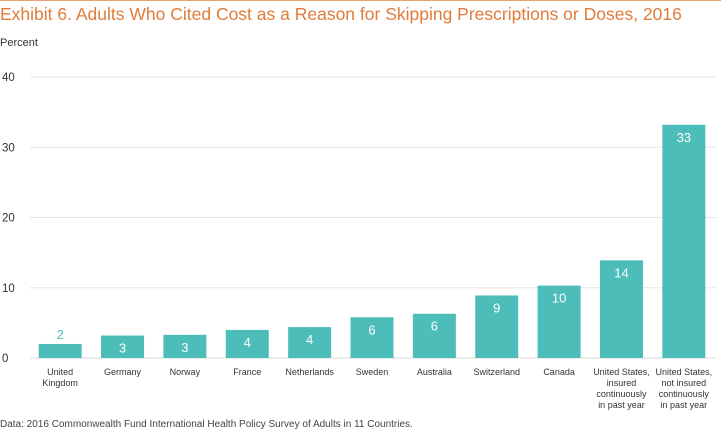 Image resolution: width=721 pixels, height=430 pixels. I want to click on x-tick-label: Norway, so click(185, 372).